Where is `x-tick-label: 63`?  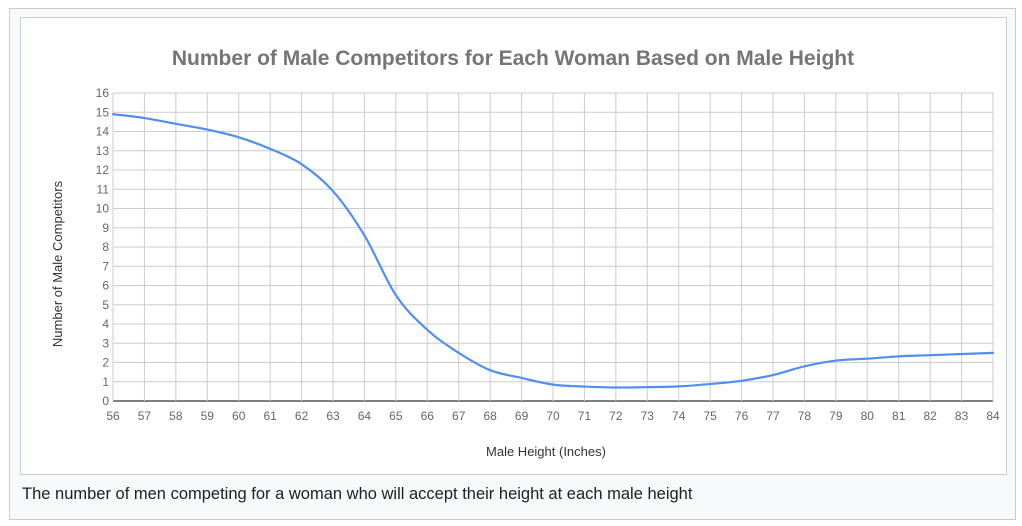
x-tick-label: 63 is located at coordinates (333, 416).